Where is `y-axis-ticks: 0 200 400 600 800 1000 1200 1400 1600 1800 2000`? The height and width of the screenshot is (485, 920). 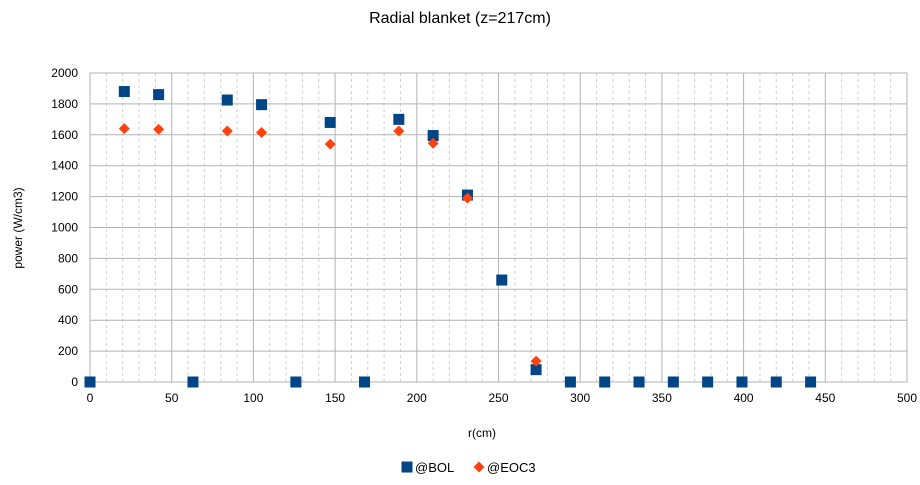
y-axis-ticks: 0 200 400 600 800 1000 1200 1400 1600 1800 2000 is located at coordinates (64, 227).